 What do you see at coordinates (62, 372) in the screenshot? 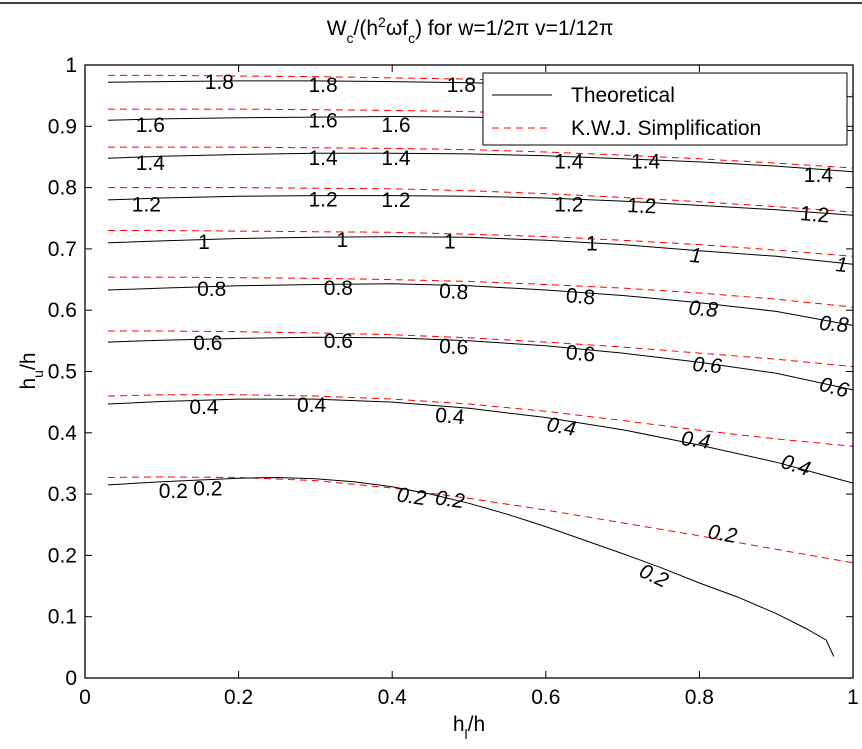
I see `y-tick-label: 0.5` at bounding box center [62, 372].